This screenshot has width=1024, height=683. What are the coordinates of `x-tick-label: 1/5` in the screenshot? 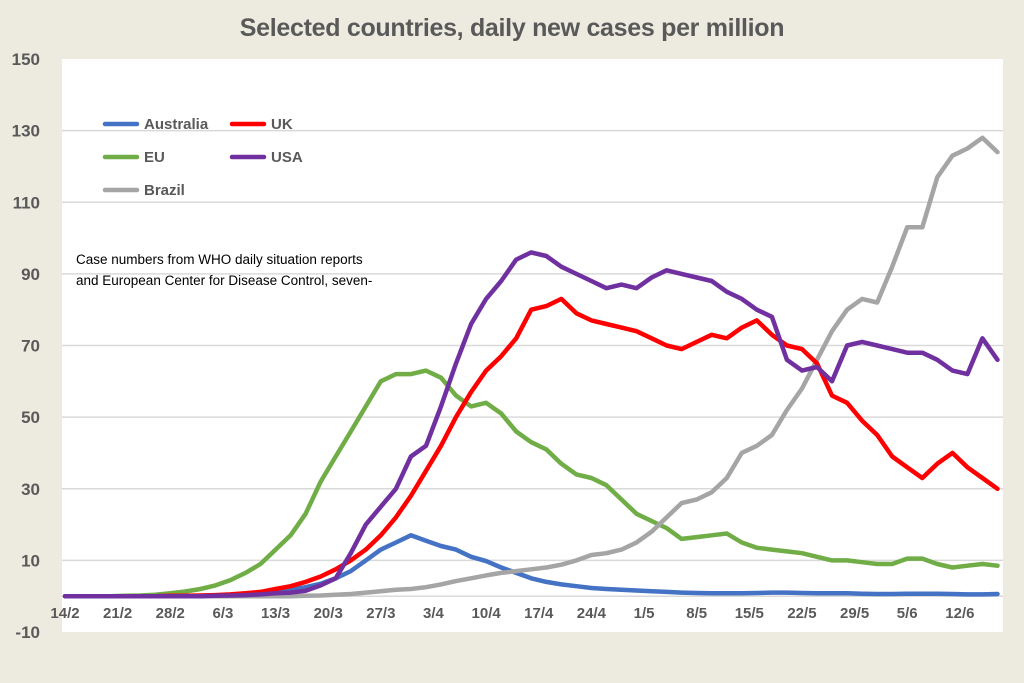 It's located at (644, 613).